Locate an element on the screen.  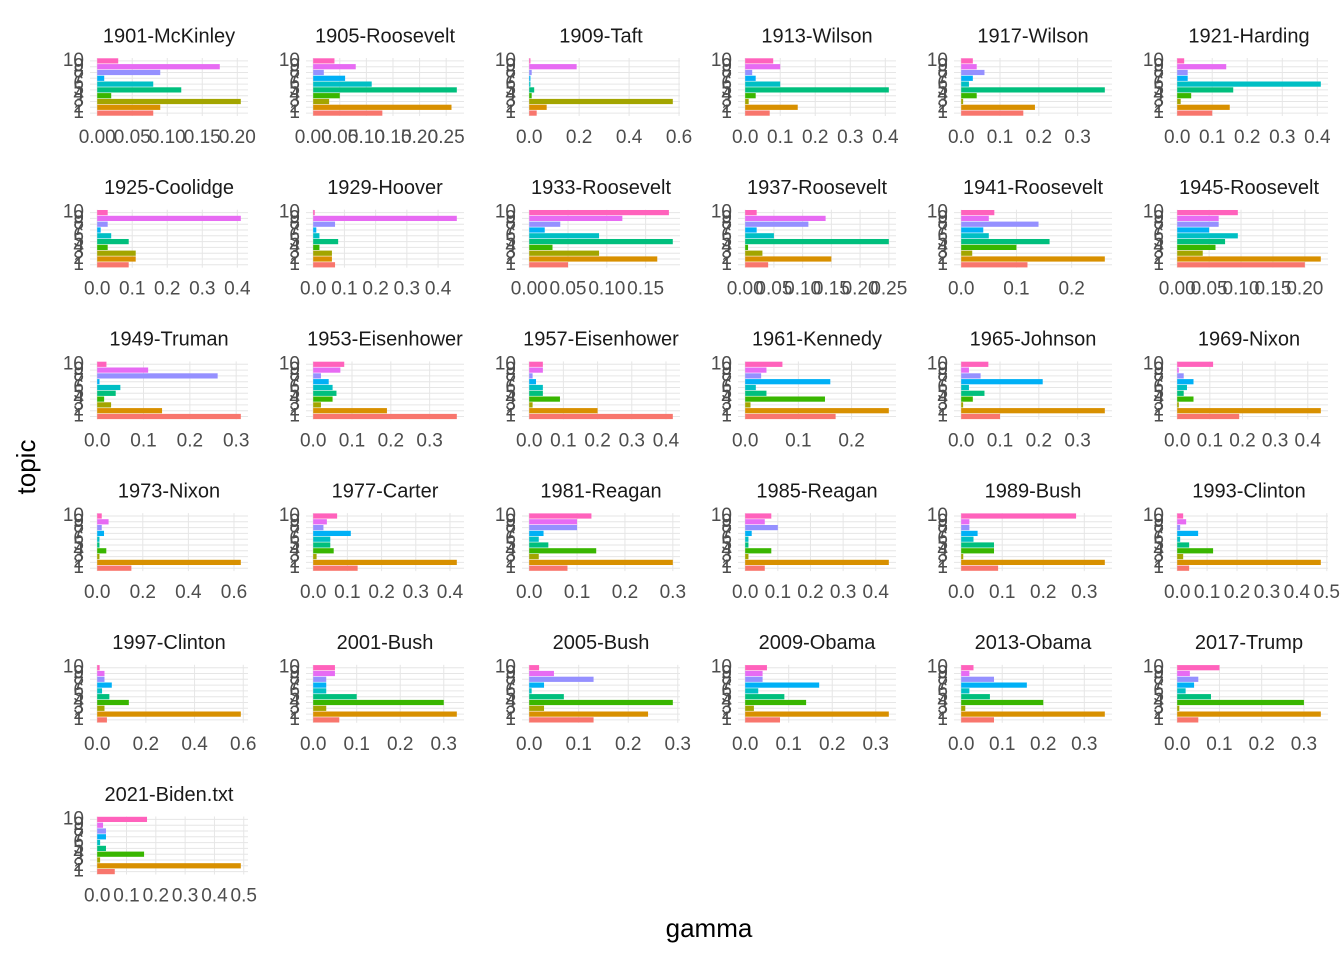
facet-title: 2021-Biden.txt is located at coordinates (169, 795).